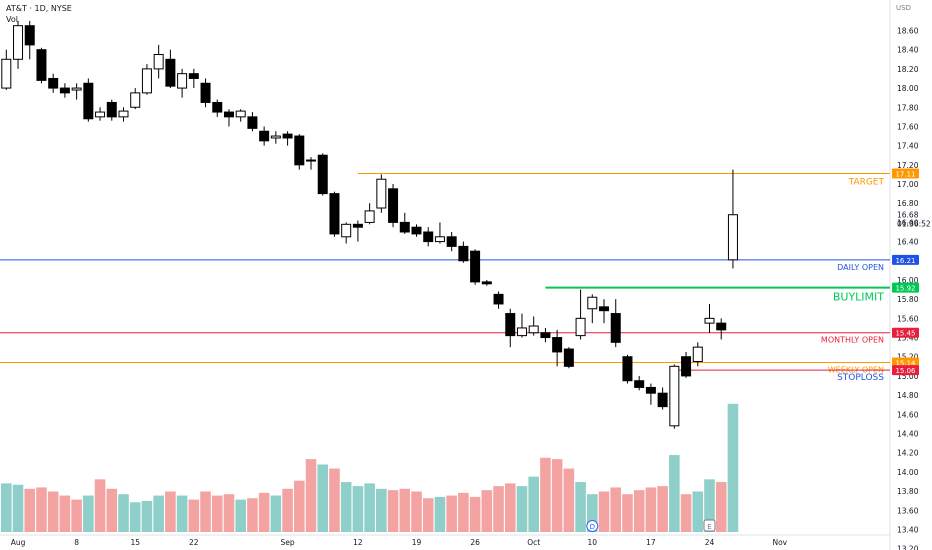  I want to click on earnings-marker-letter: E, so click(709, 527).